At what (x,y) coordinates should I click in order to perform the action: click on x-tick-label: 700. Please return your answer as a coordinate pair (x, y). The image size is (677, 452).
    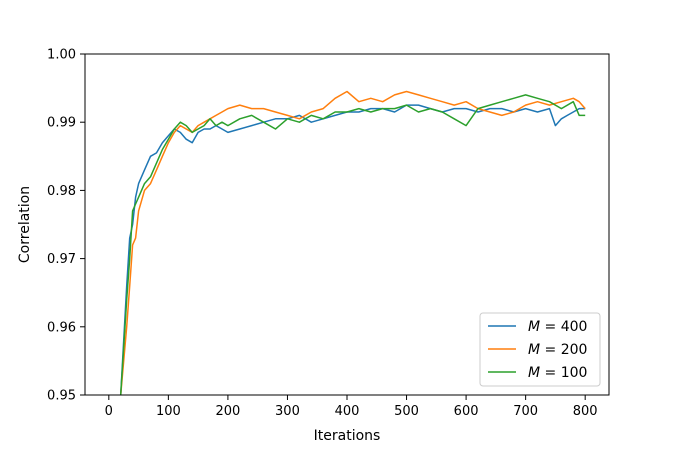
    Looking at the image, I should click on (525, 411).